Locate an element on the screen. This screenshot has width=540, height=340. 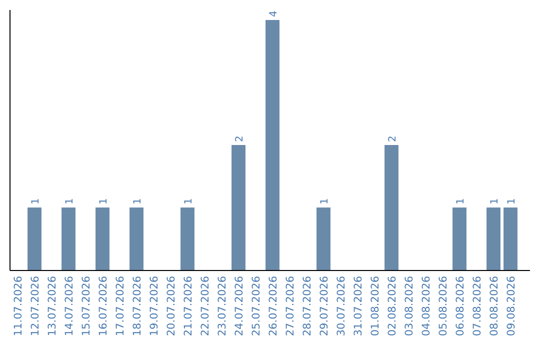
x-tick-label: 02.08.2026 is located at coordinates (392, 306).